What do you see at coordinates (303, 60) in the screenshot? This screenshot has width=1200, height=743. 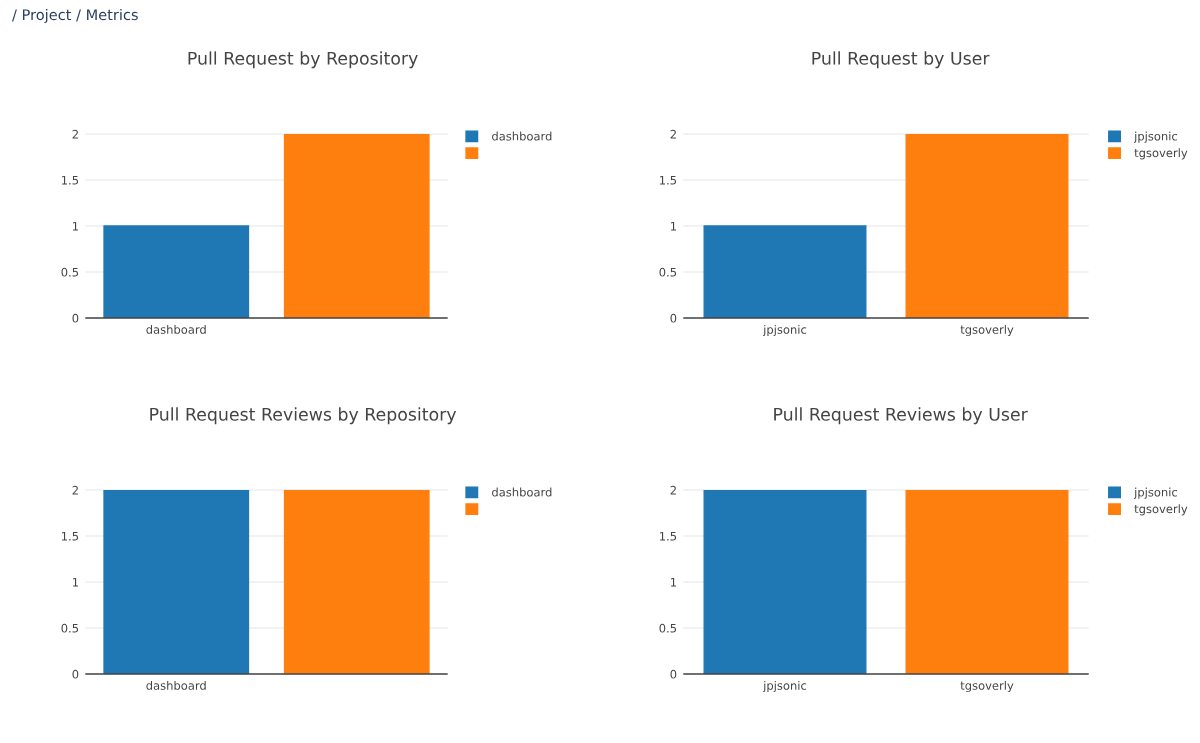 I see `chart-title: Pull Request by Repository` at bounding box center [303, 60].